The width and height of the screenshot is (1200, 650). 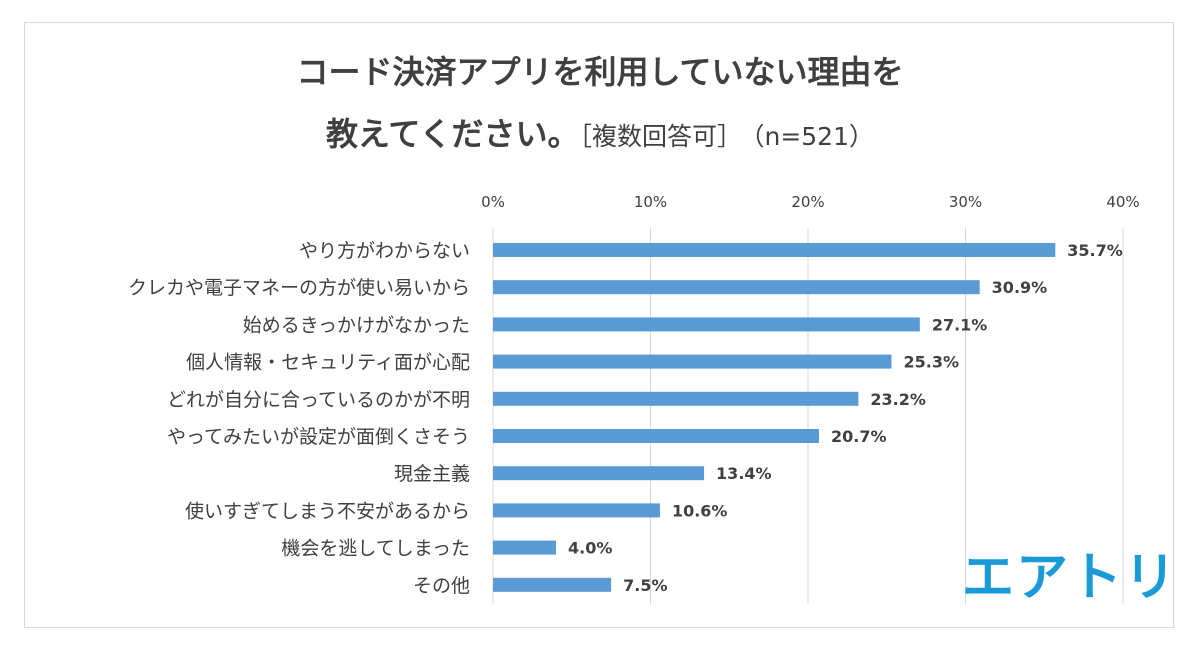 I want to click on value-label: 4.0%, so click(x=590, y=548).